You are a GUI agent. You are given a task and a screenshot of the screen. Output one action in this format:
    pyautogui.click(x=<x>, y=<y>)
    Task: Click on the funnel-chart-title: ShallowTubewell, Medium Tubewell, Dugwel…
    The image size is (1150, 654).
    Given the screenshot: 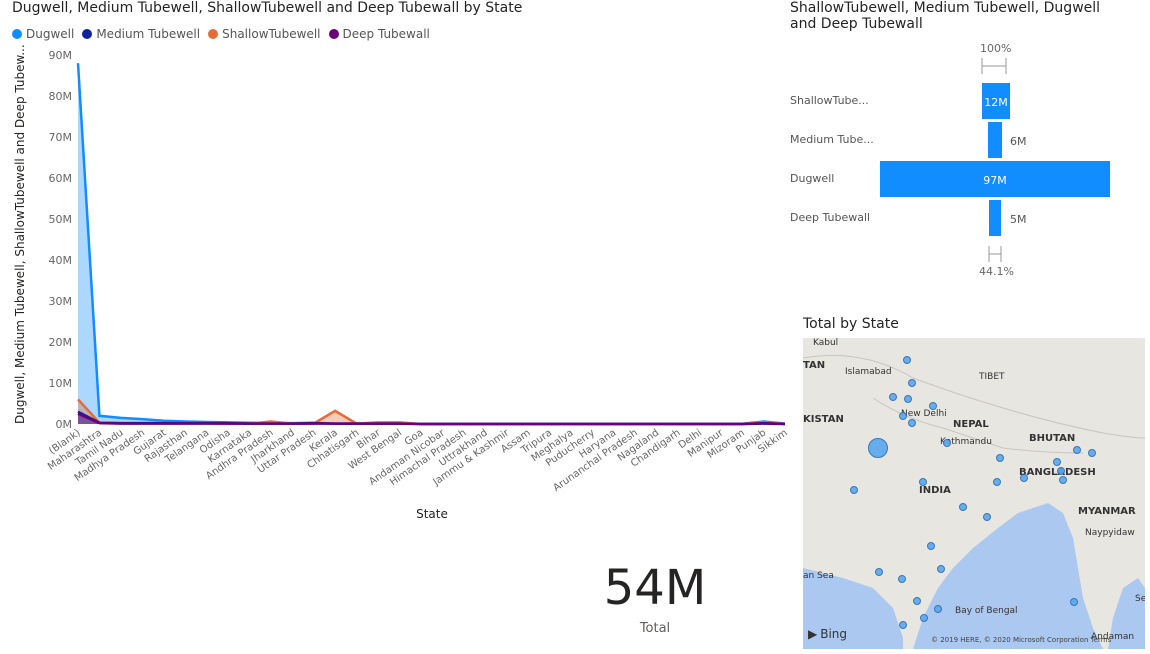 What is the action you would take?
    pyautogui.click(x=945, y=16)
    